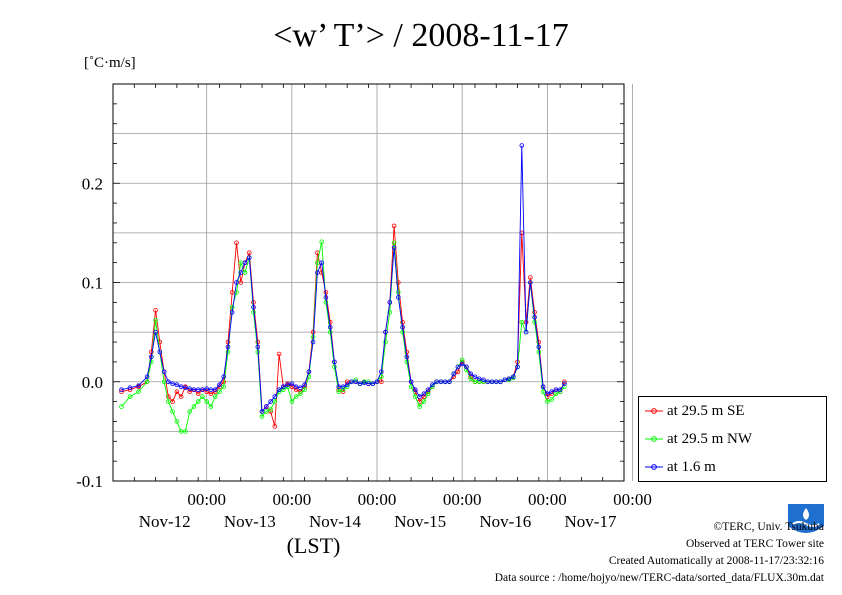  Describe the element at coordinates (691, 467) in the screenshot. I see `legend-label-low: at 1.6 m` at that location.